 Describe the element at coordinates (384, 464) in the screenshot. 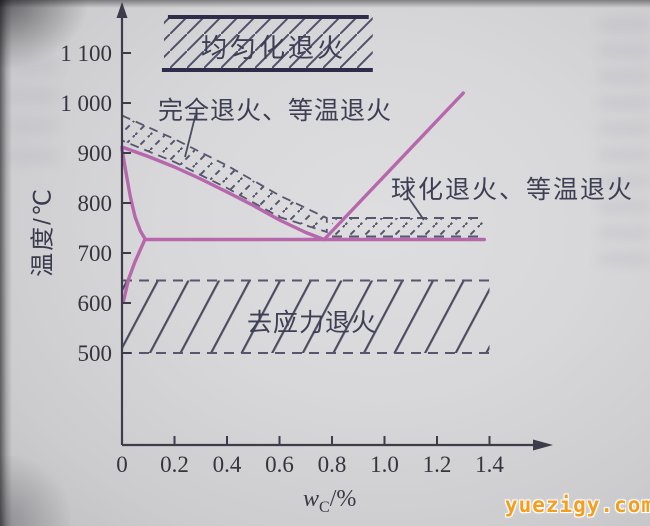

I see `x-tick-label-1: 1.0` at that location.